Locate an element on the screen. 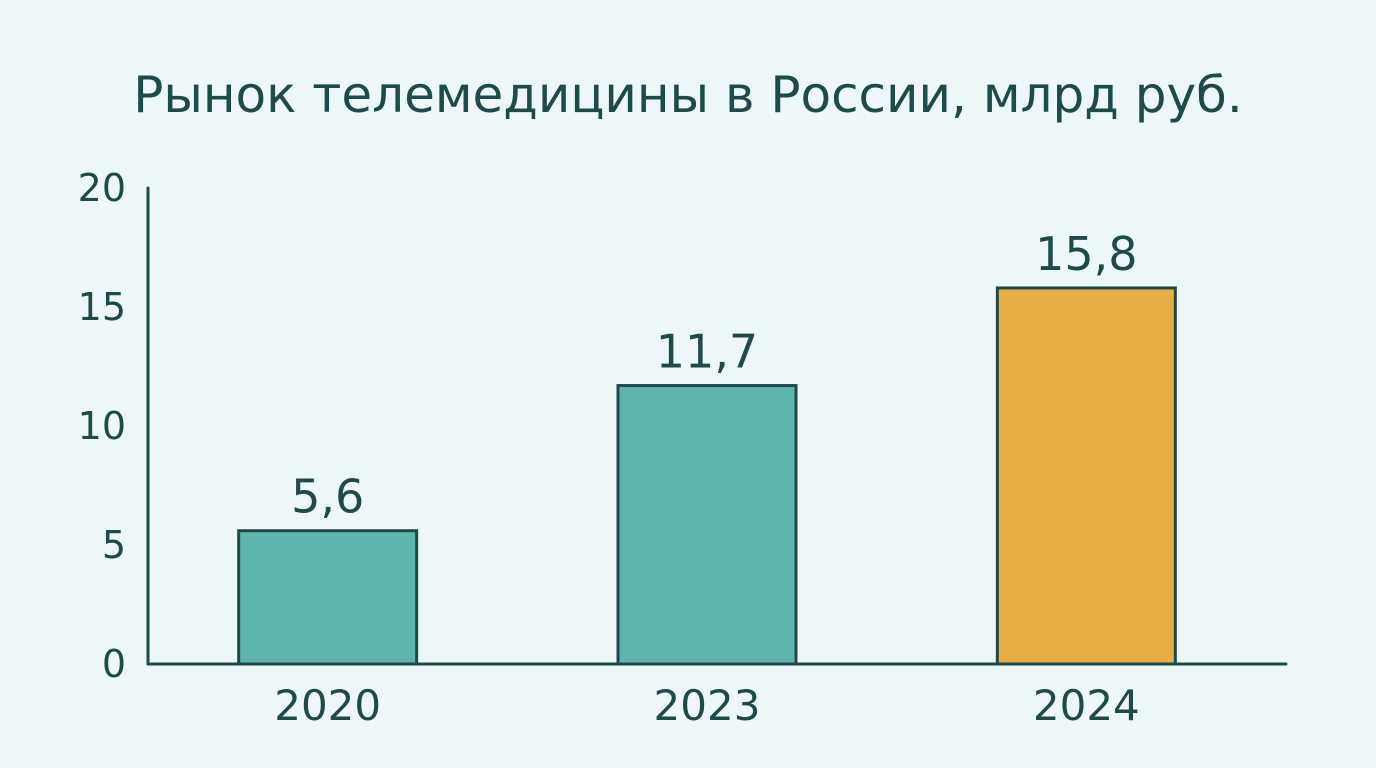 This screenshot has height=768, width=1376. y-axis-ticks: 0 5 10 15 20 is located at coordinates (102, 426).